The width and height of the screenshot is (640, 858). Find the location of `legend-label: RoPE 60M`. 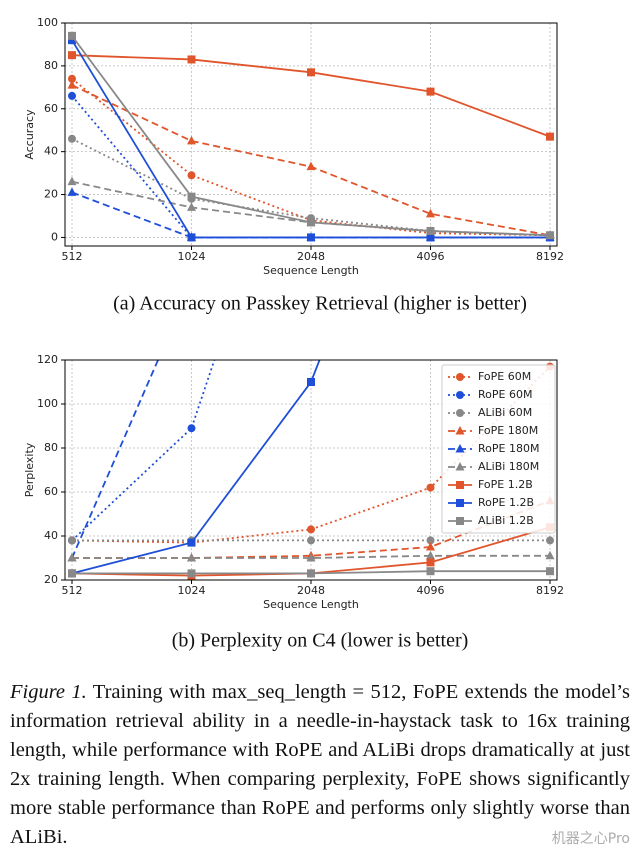

legend-label: RoPE 60M is located at coordinates (505, 394).